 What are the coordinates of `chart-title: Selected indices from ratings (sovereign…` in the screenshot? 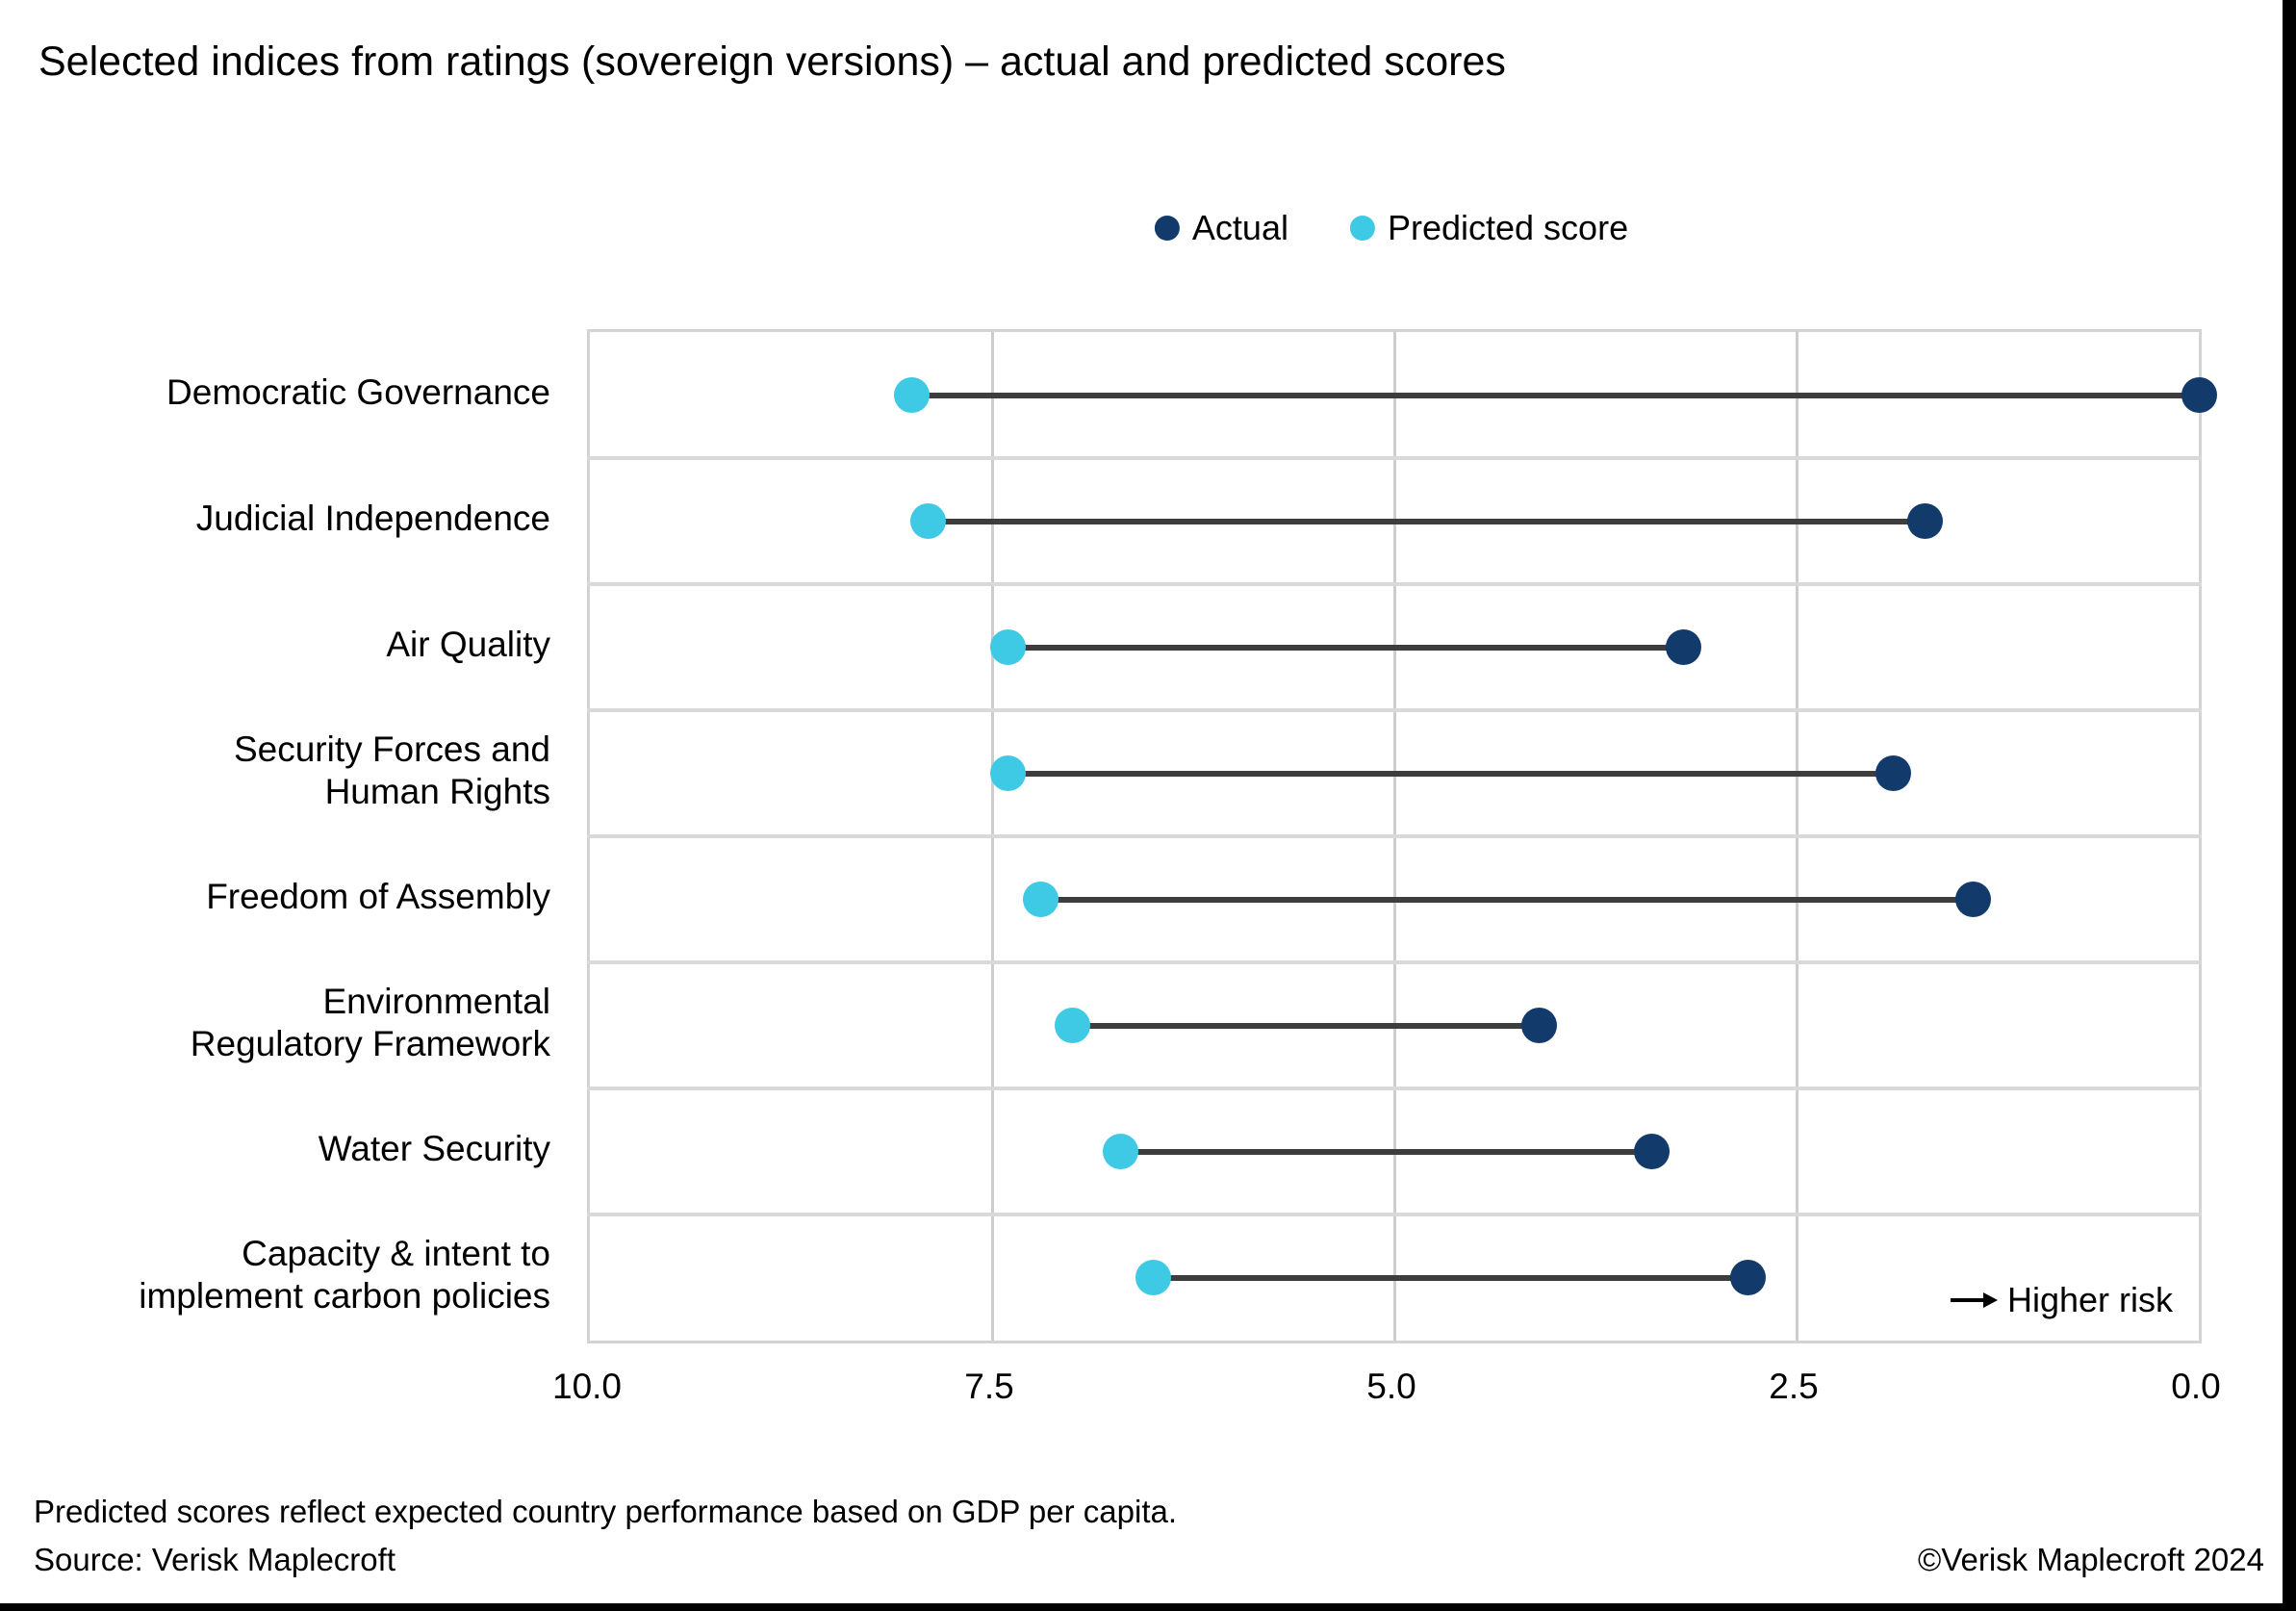 It's located at (772, 61).